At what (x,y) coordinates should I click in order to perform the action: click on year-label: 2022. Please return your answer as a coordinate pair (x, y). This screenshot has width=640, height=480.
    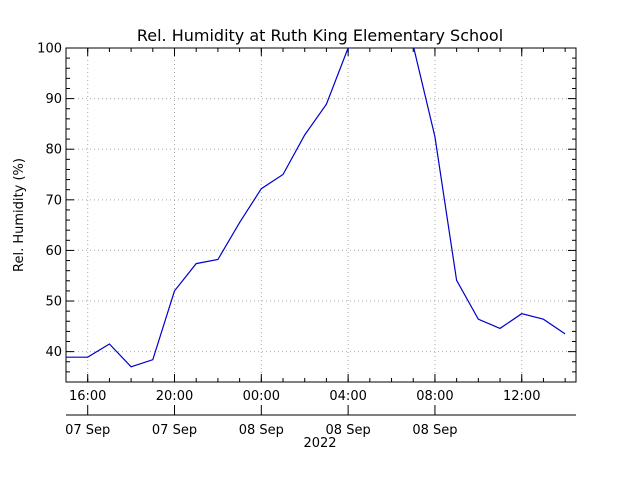
    Looking at the image, I should click on (319, 443).